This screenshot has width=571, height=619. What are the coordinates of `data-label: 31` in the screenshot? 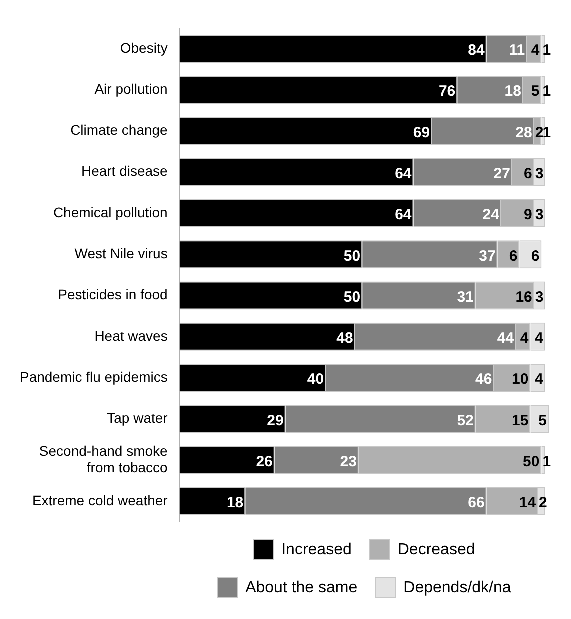 It's located at (465, 297).